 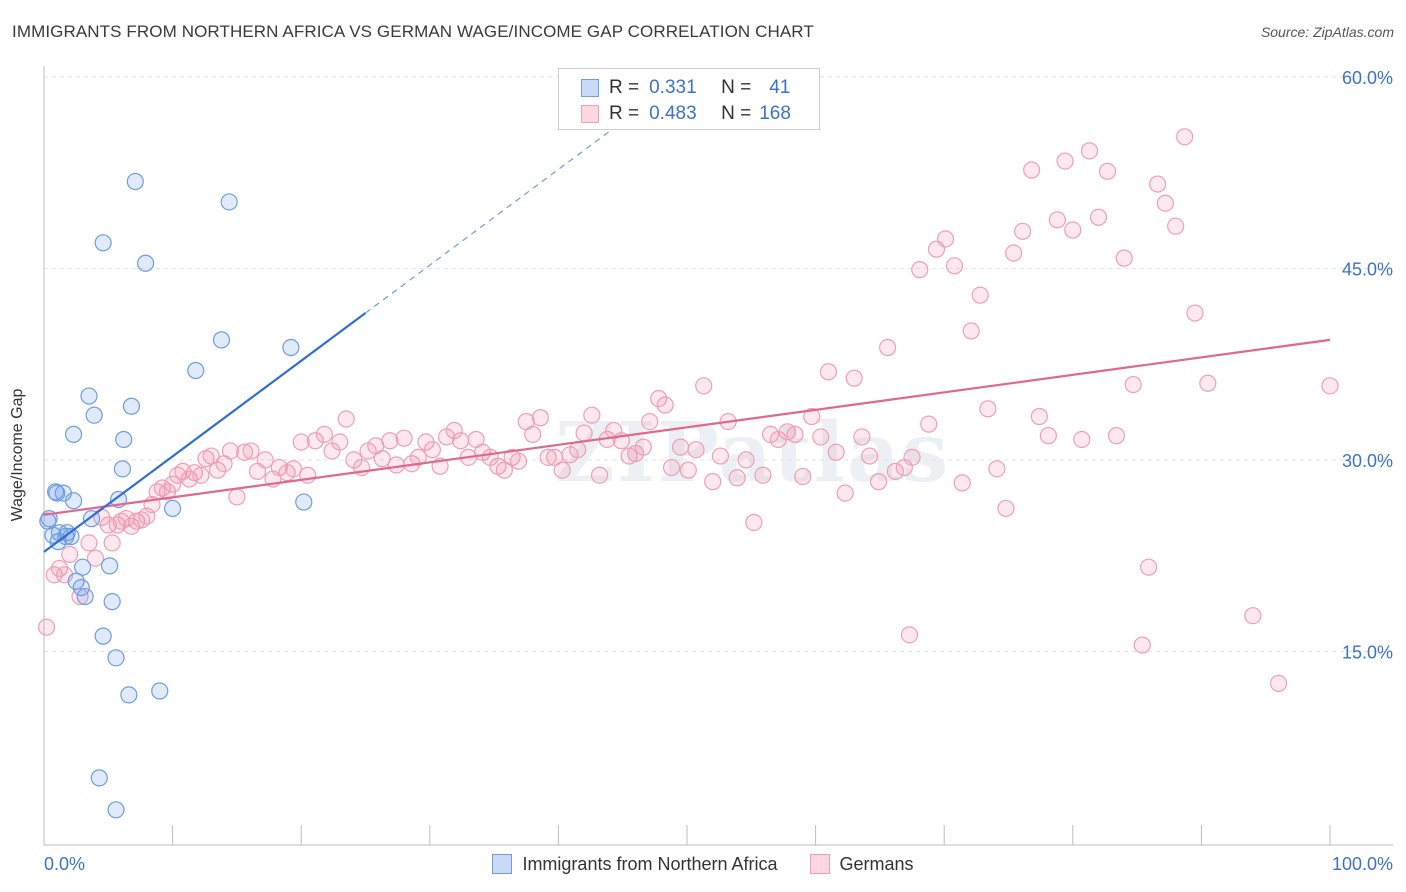 I want to click on legend-n-value: 168, so click(x=775, y=113).